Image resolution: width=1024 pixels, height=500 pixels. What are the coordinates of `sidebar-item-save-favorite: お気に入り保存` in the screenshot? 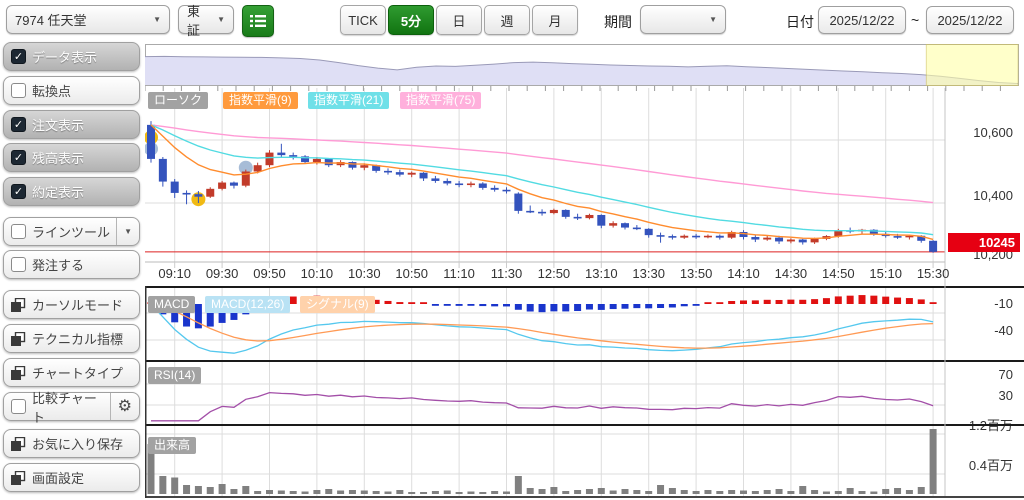 It's located at (71, 443).